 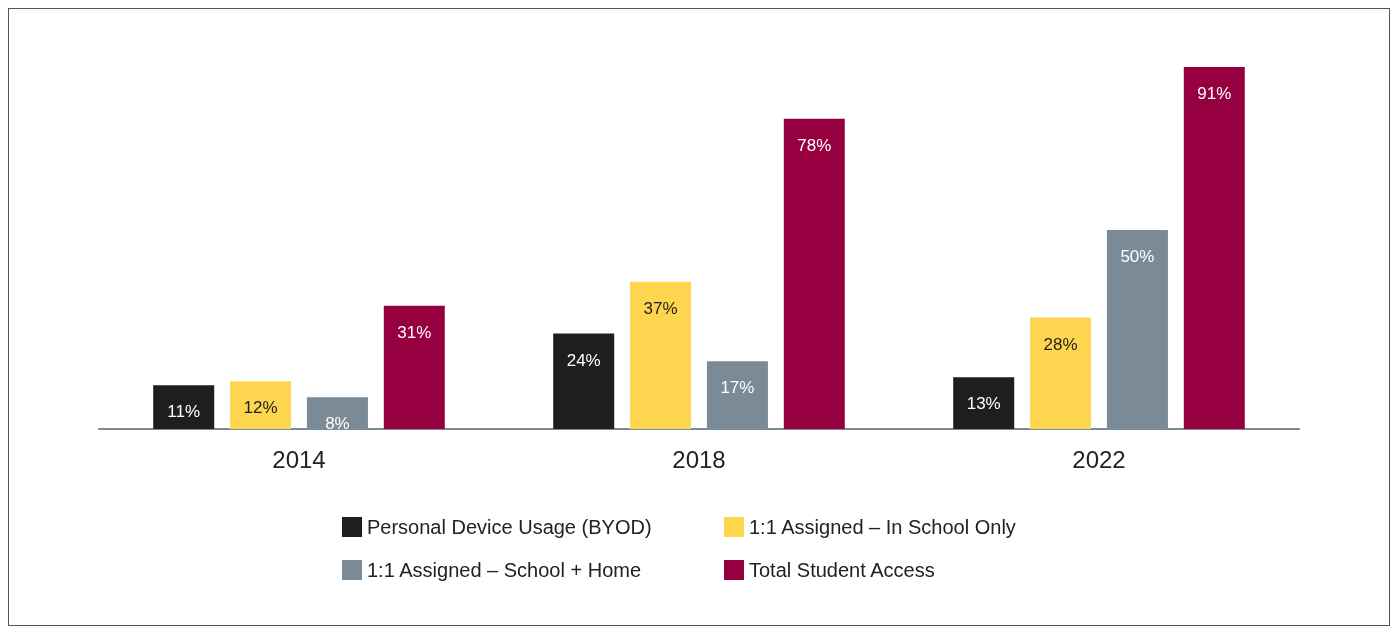 What do you see at coordinates (509, 527) in the screenshot?
I see `legend-label: Personal Device Usage (BYOD)` at bounding box center [509, 527].